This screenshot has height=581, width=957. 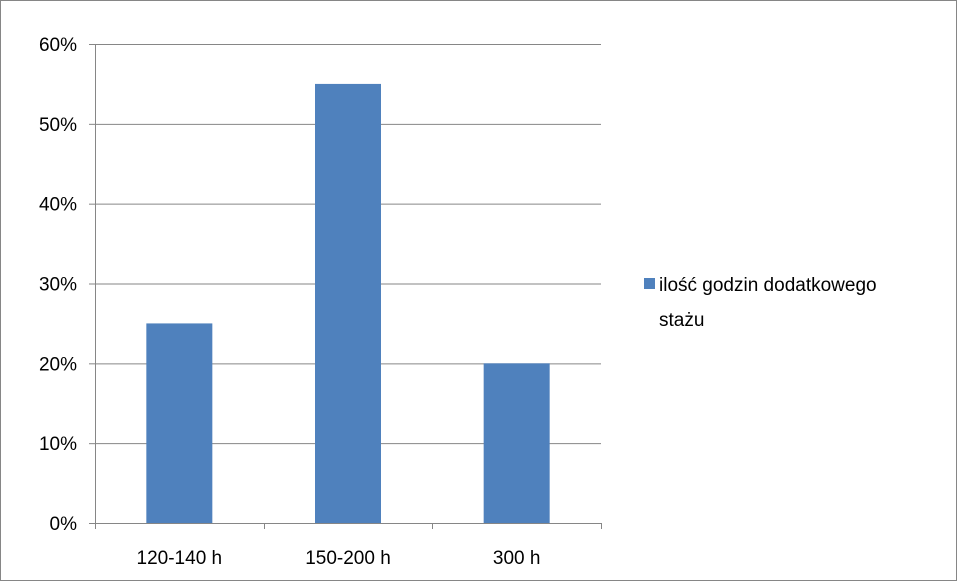 What do you see at coordinates (58, 444) in the screenshot?
I see `y-tick-label: 10%` at bounding box center [58, 444].